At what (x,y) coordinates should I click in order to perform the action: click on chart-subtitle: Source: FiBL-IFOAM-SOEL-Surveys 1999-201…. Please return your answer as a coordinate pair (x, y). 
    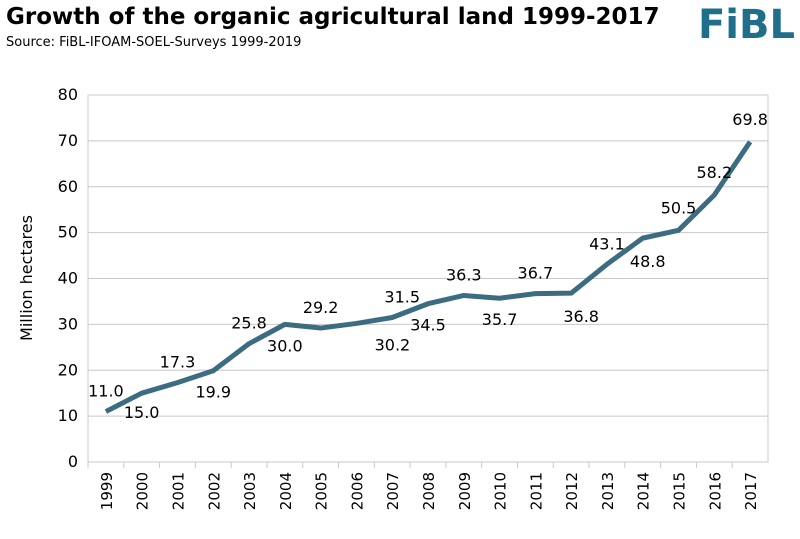
    Looking at the image, I should click on (153, 42).